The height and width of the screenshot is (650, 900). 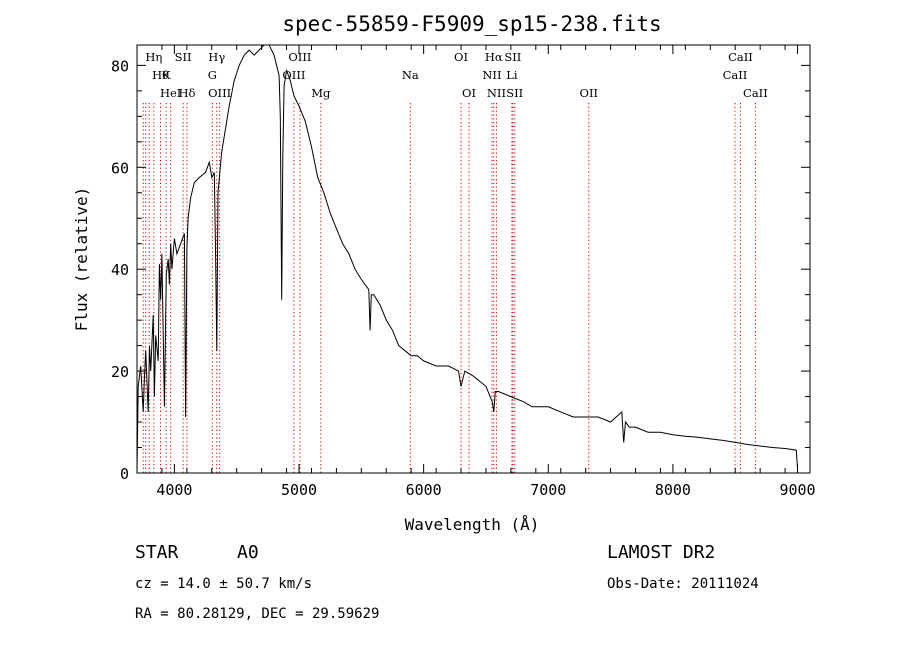 I want to click on y-axis-label: Flux (relative), so click(x=81, y=259).